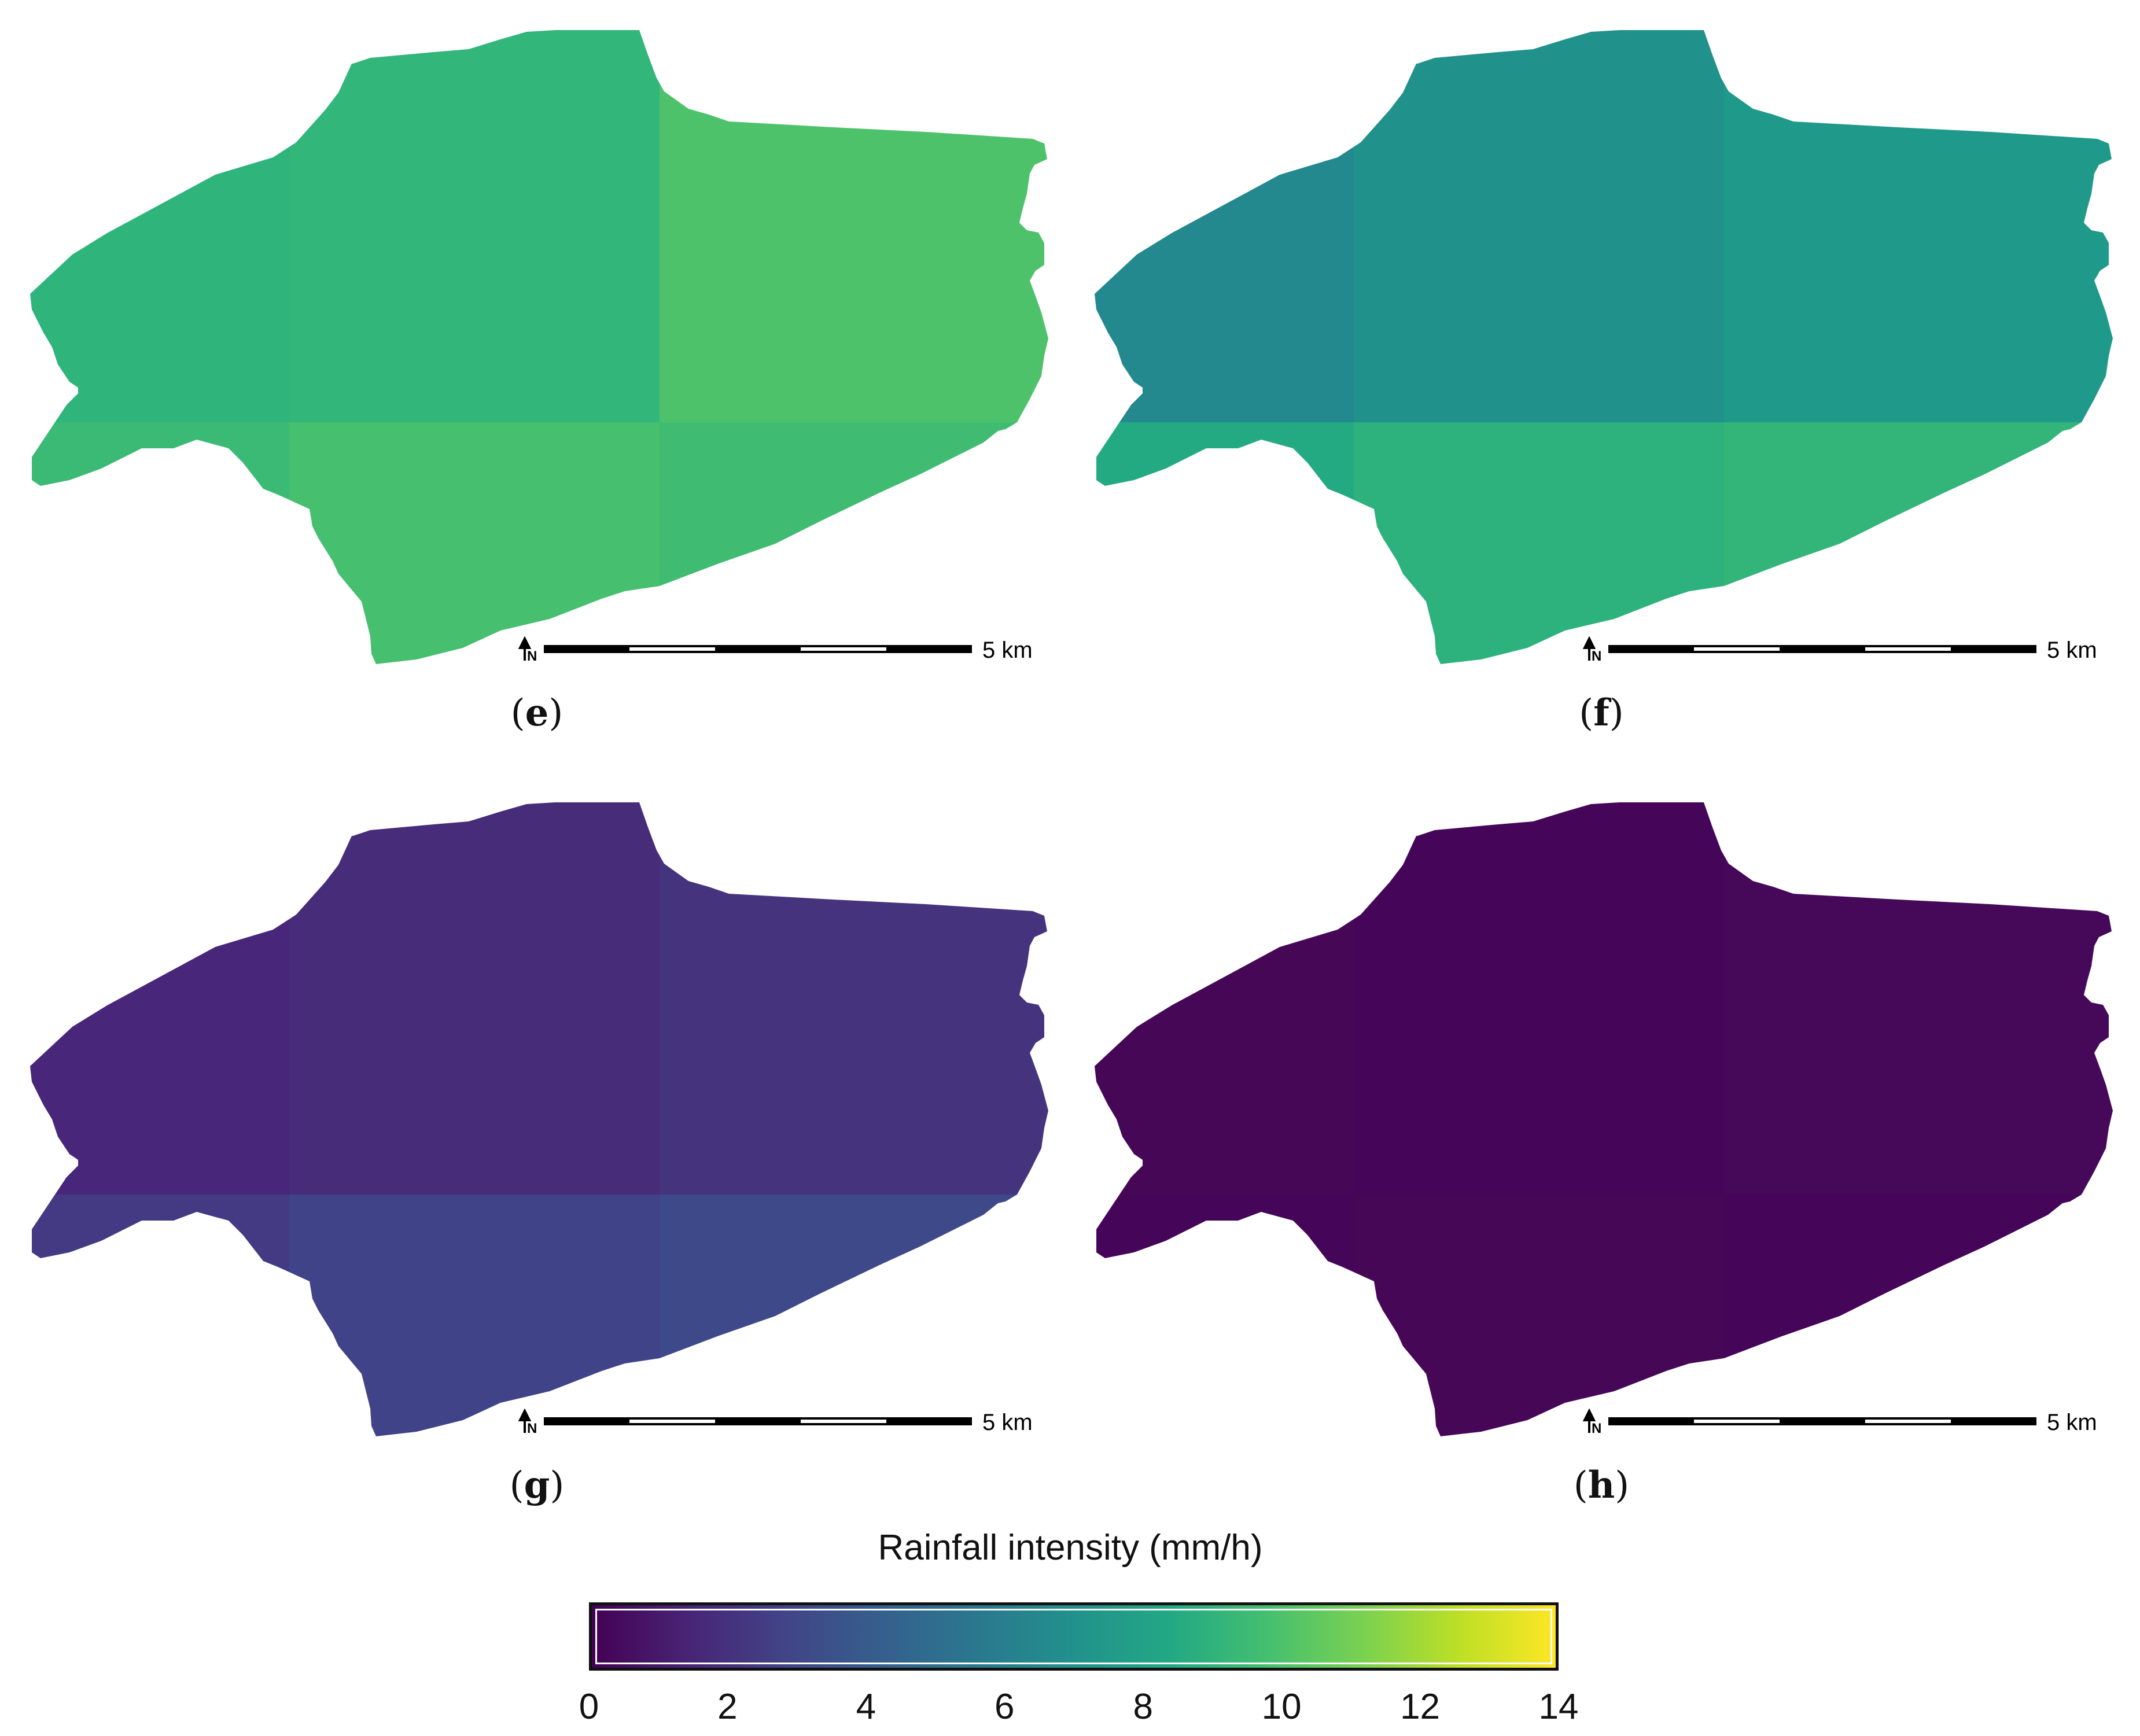 Image resolution: width=2140 pixels, height=1736 pixels. I want to click on colorbar-tick-label: 8, so click(1143, 1707).